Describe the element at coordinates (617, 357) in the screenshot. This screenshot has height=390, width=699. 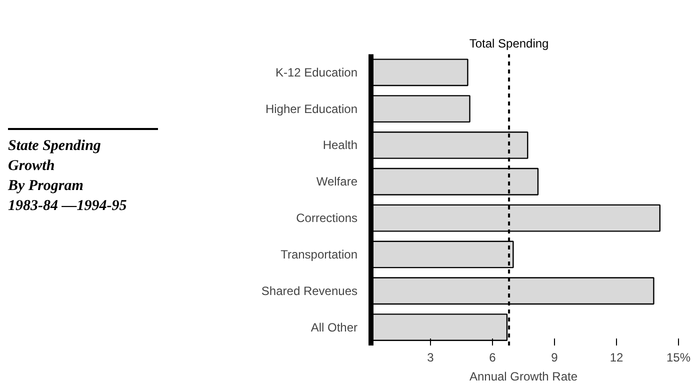
I see `x-tick-label: 12` at that location.